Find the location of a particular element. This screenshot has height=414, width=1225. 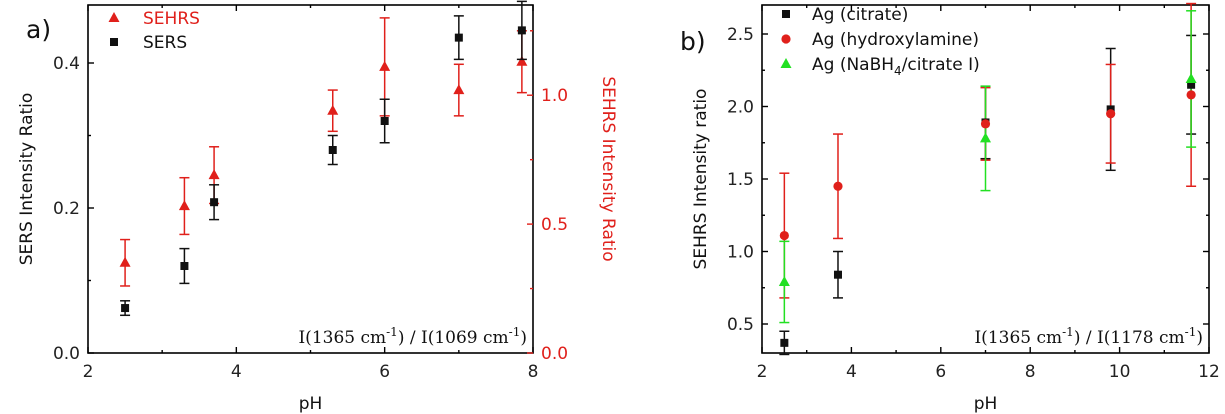

panel-a-legend-label: SEHRS is located at coordinates (171, 19).